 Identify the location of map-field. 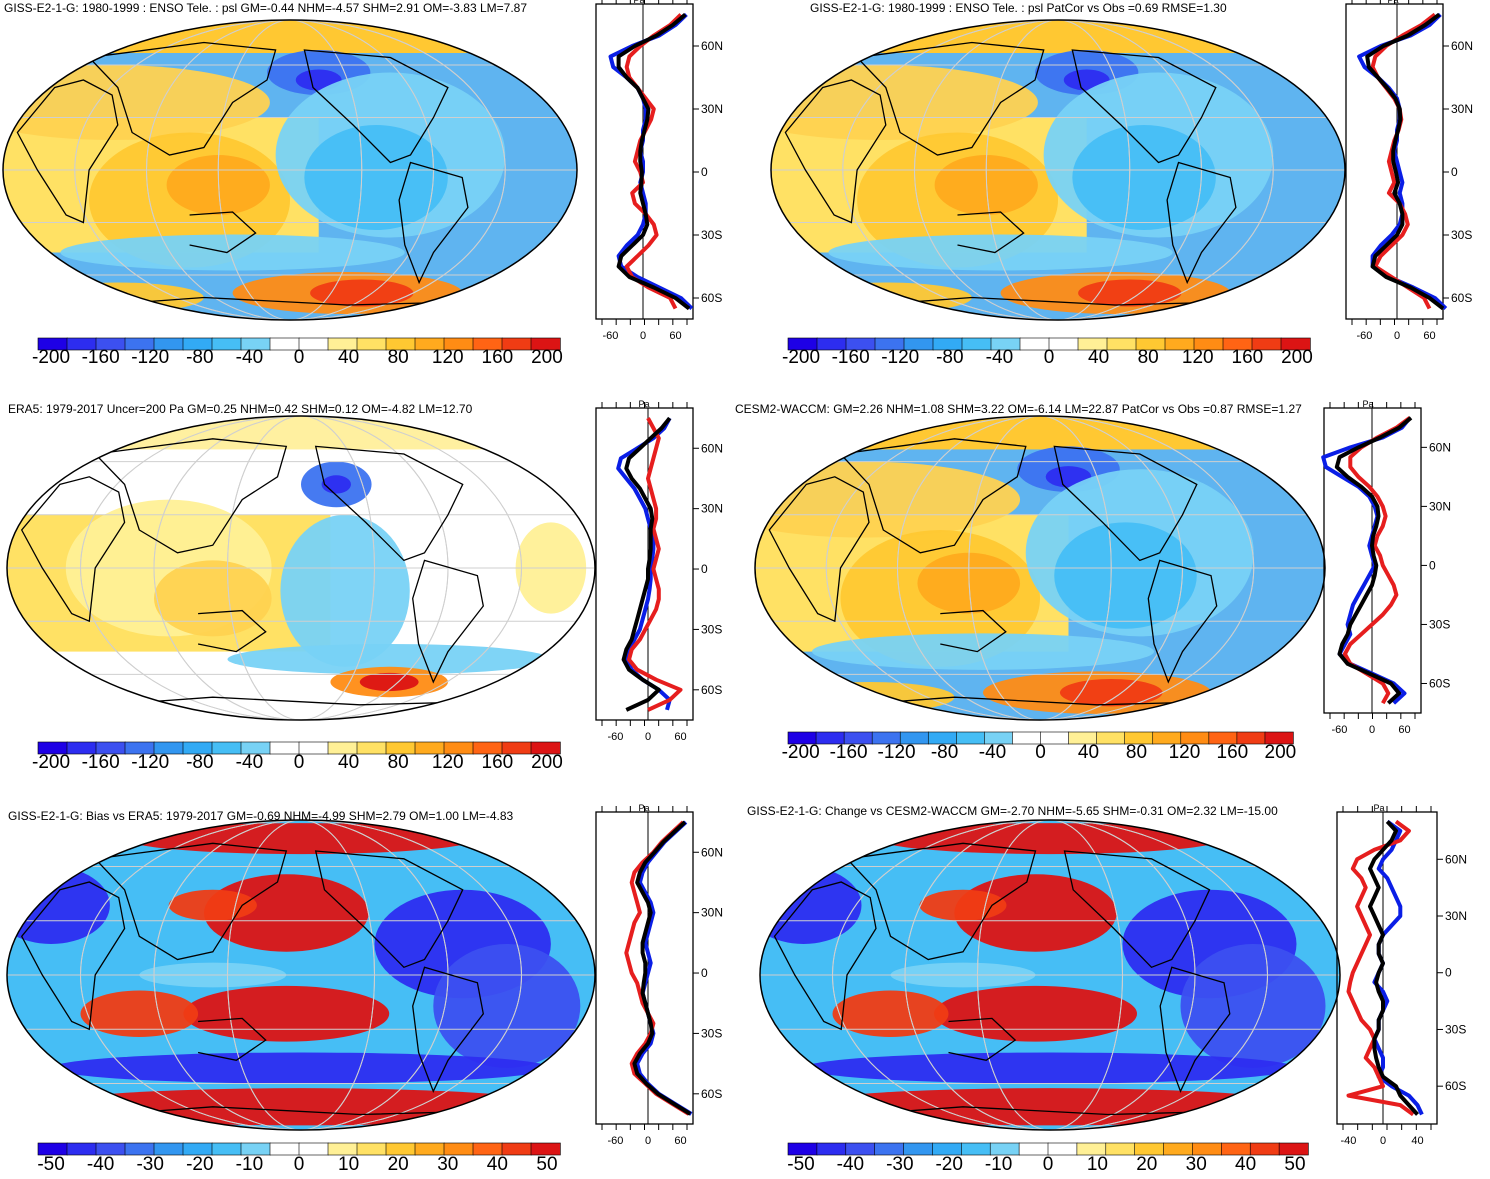
(301, 568).